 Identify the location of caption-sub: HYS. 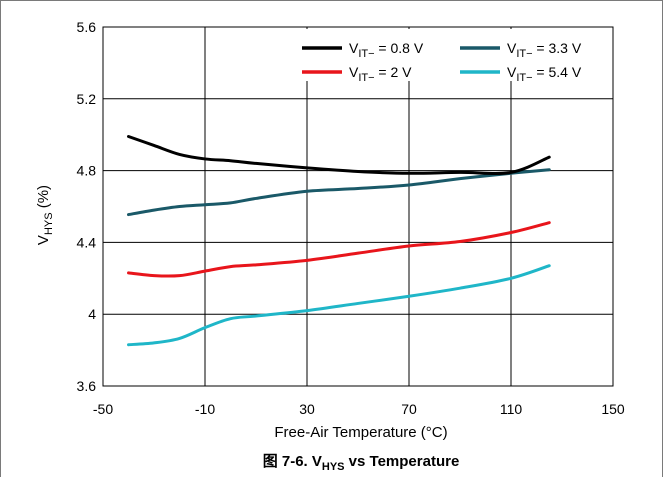
(333, 467).